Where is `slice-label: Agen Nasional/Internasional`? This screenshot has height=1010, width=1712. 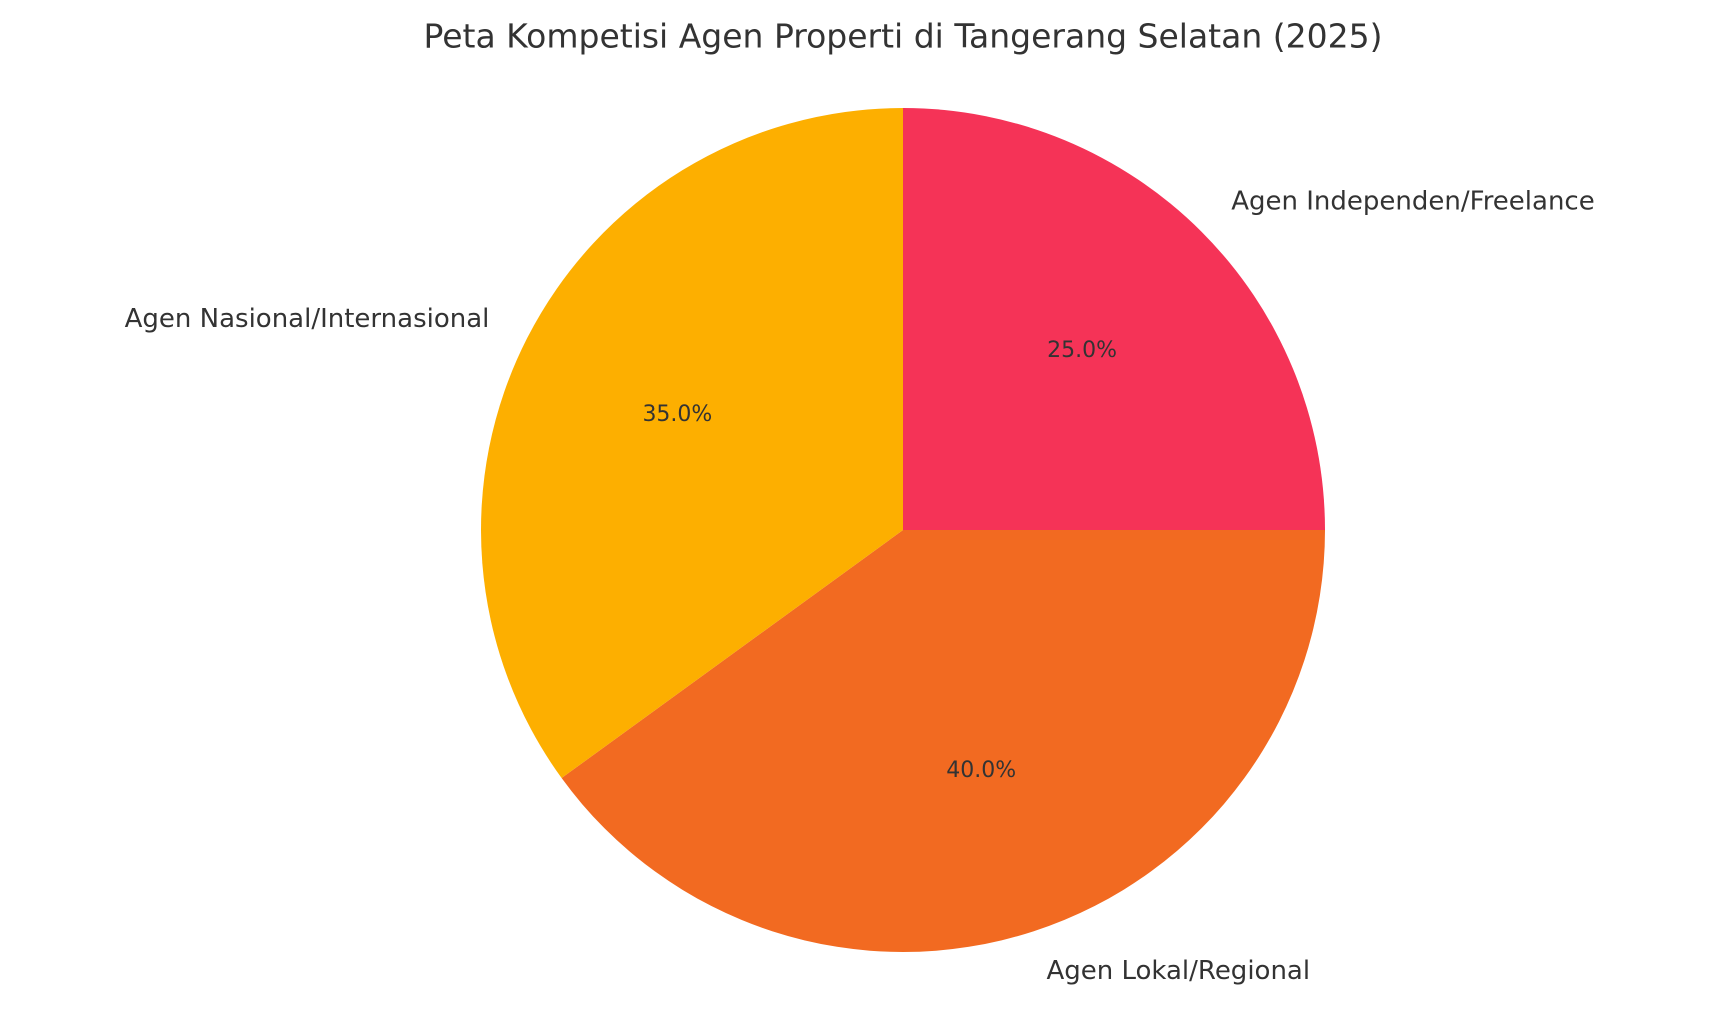 slice-label: Agen Nasional/Internasional is located at coordinates (307, 319).